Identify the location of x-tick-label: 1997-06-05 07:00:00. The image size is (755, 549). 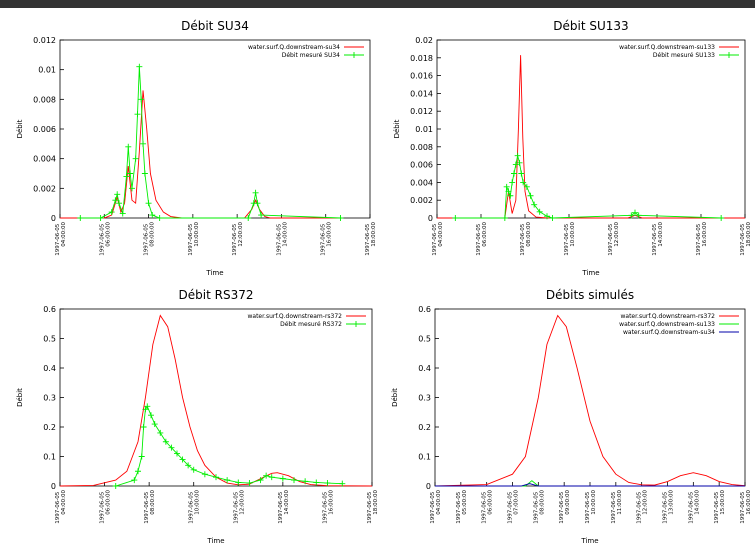
(514, 507).